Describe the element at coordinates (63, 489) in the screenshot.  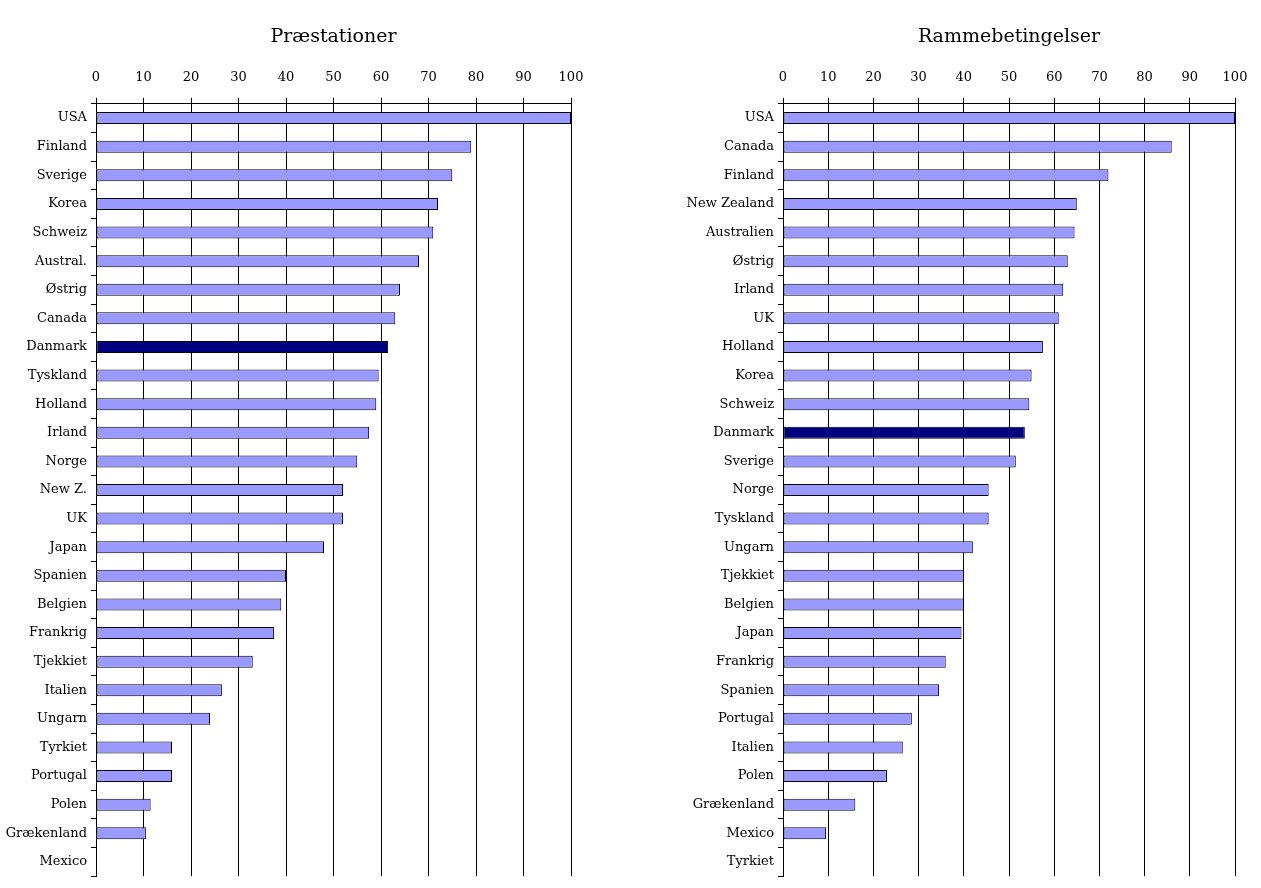
I see `y-tick-label: New Z.` at that location.